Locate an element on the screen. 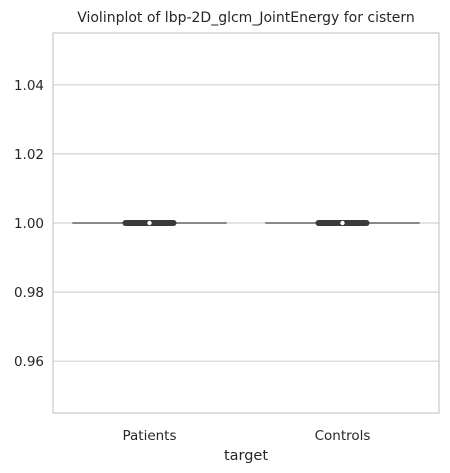 The image size is (450, 473). median-point-controls is located at coordinates (342, 223).